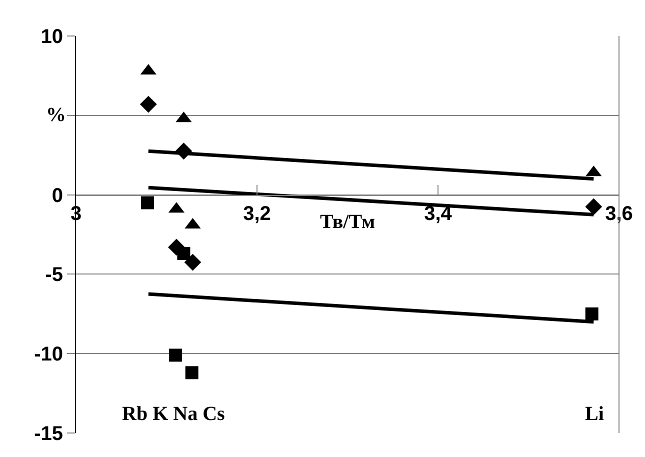  What do you see at coordinates (348, 222) in the screenshot?
I see `x-axis-title: Тв/Тм` at bounding box center [348, 222].